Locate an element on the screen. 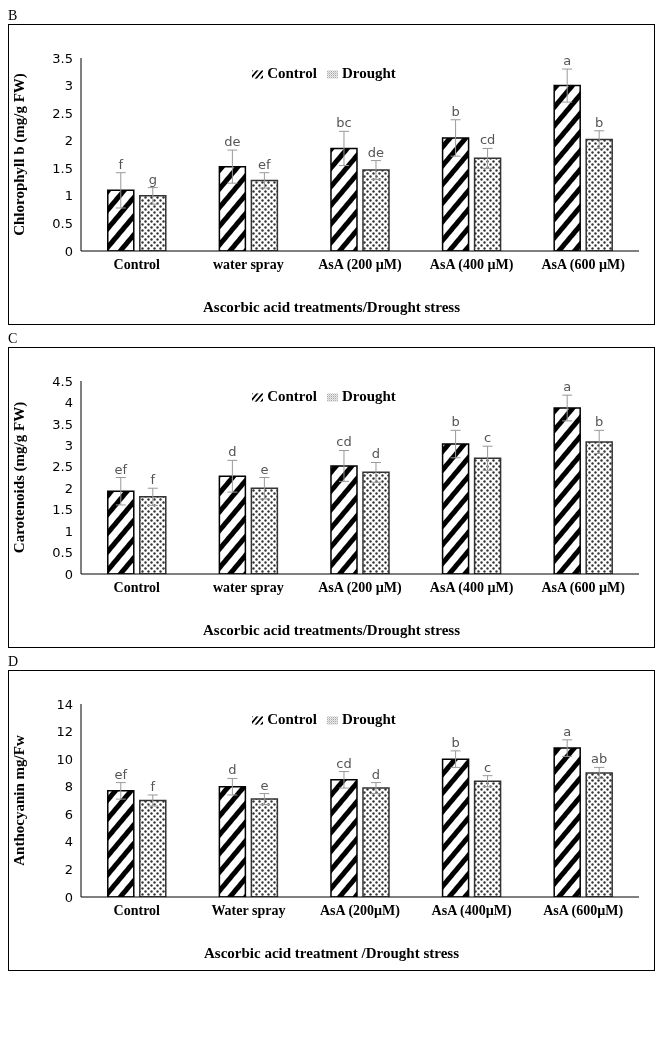 Image resolution: width=663 pixels, height=1063 pixels. x-tick-label: Water spray is located at coordinates (248, 910).